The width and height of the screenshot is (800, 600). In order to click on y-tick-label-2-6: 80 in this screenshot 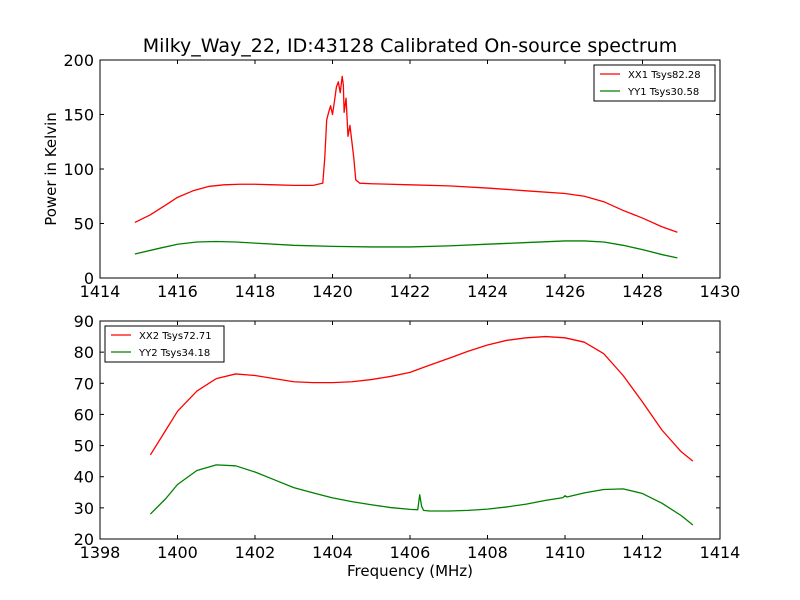, I will do `click(84, 352)`.